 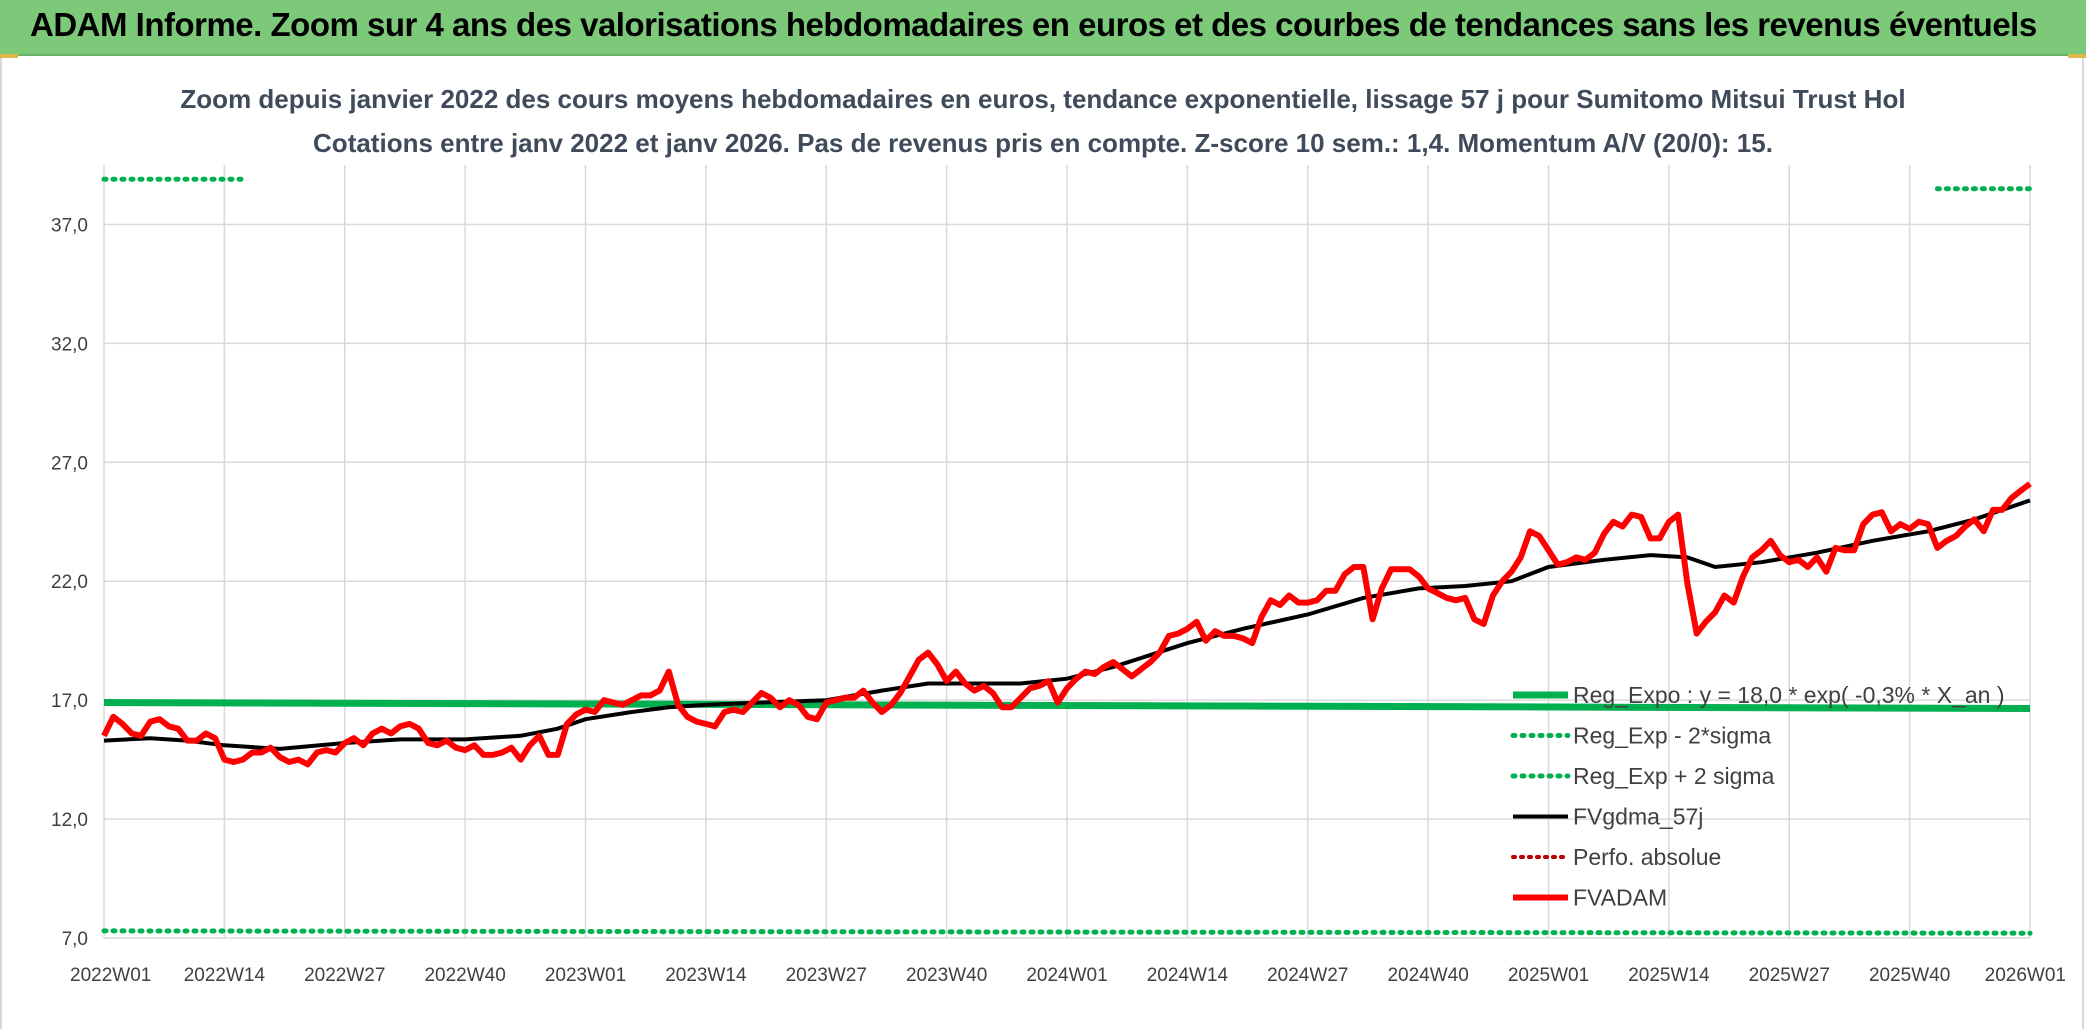 I want to click on x-tick-label: 2024W01, so click(x=1066, y=975).